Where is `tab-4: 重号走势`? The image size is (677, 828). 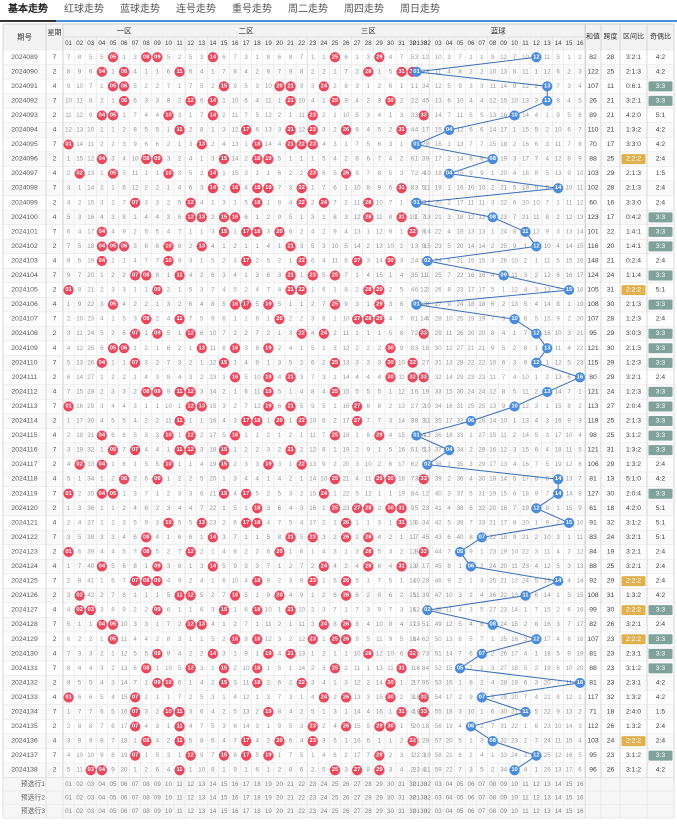
tab-4: 重号走势 is located at coordinates (252, 9).